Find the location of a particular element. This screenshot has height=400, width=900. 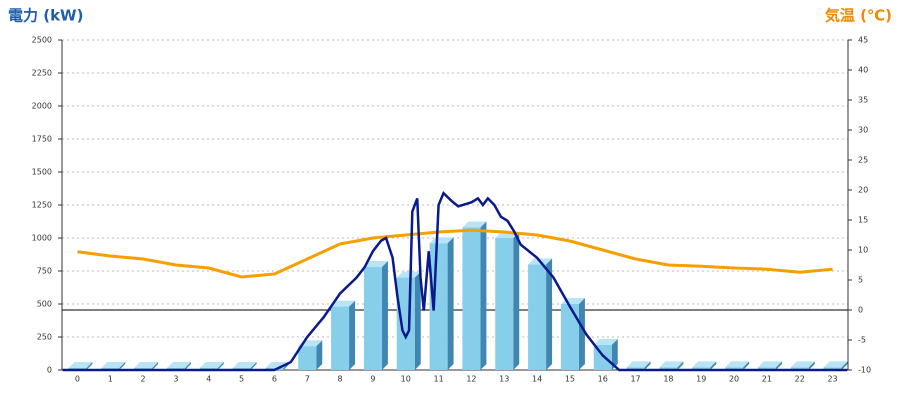

x-tick-label: 9 is located at coordinates (372, 379).